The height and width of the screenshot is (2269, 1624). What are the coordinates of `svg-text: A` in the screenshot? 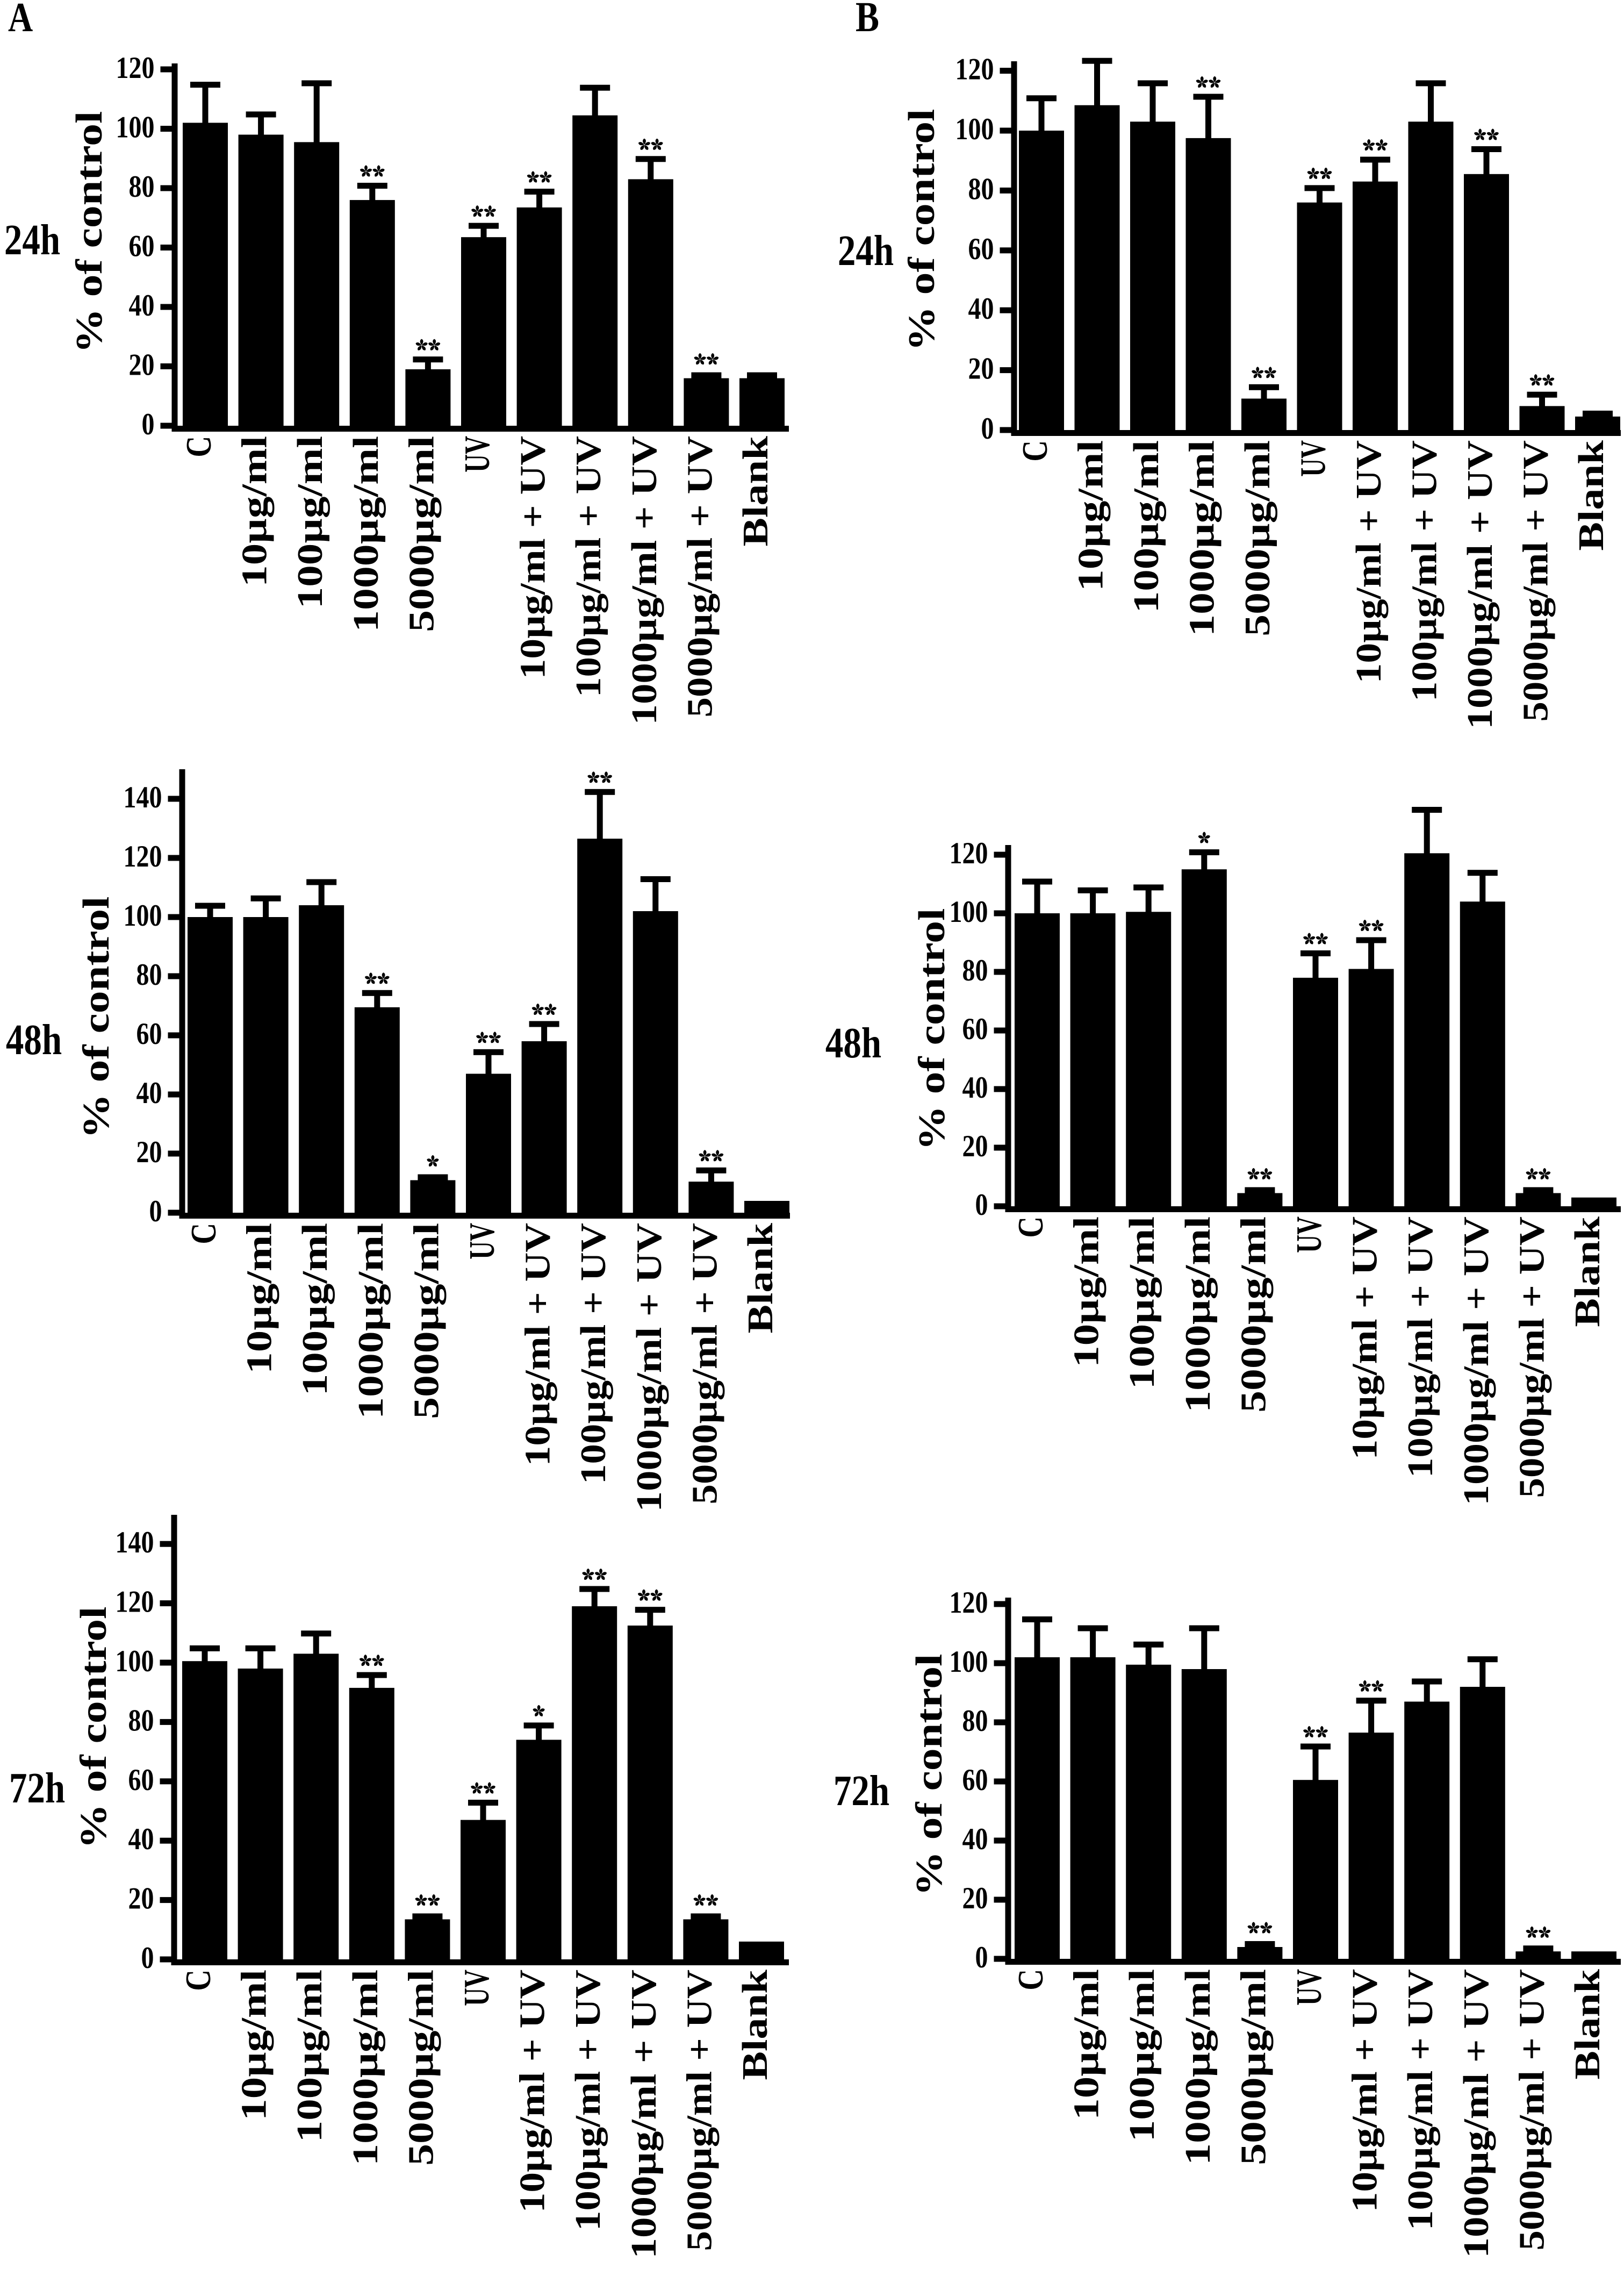 It's located at (20, 20).